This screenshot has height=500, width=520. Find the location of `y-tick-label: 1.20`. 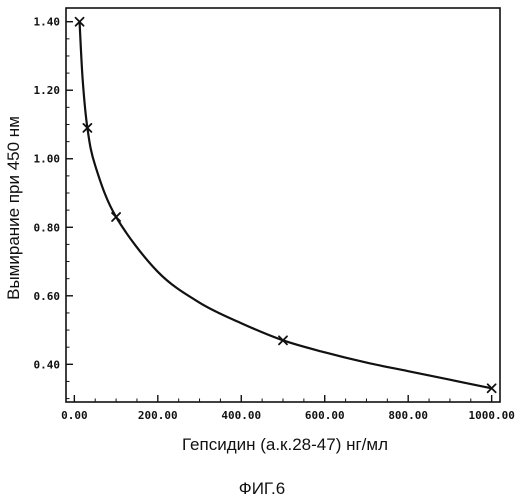

y-tick-label: 1.20 is located at coordinates (47, 90).